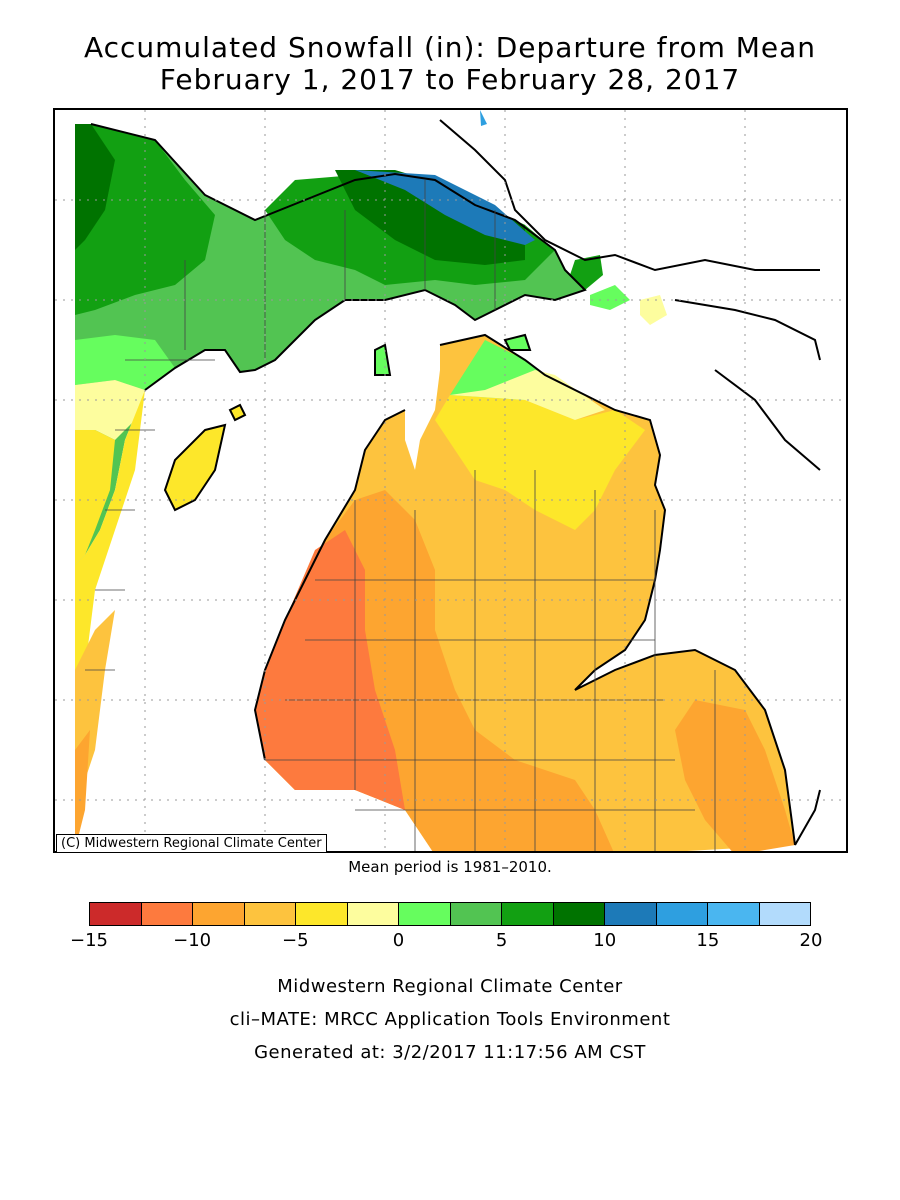  Describe the element at coordinates (191, 843) in the screenshot. I see `copyright-label: (C) Midwestern Regional Climate Center` at that location.